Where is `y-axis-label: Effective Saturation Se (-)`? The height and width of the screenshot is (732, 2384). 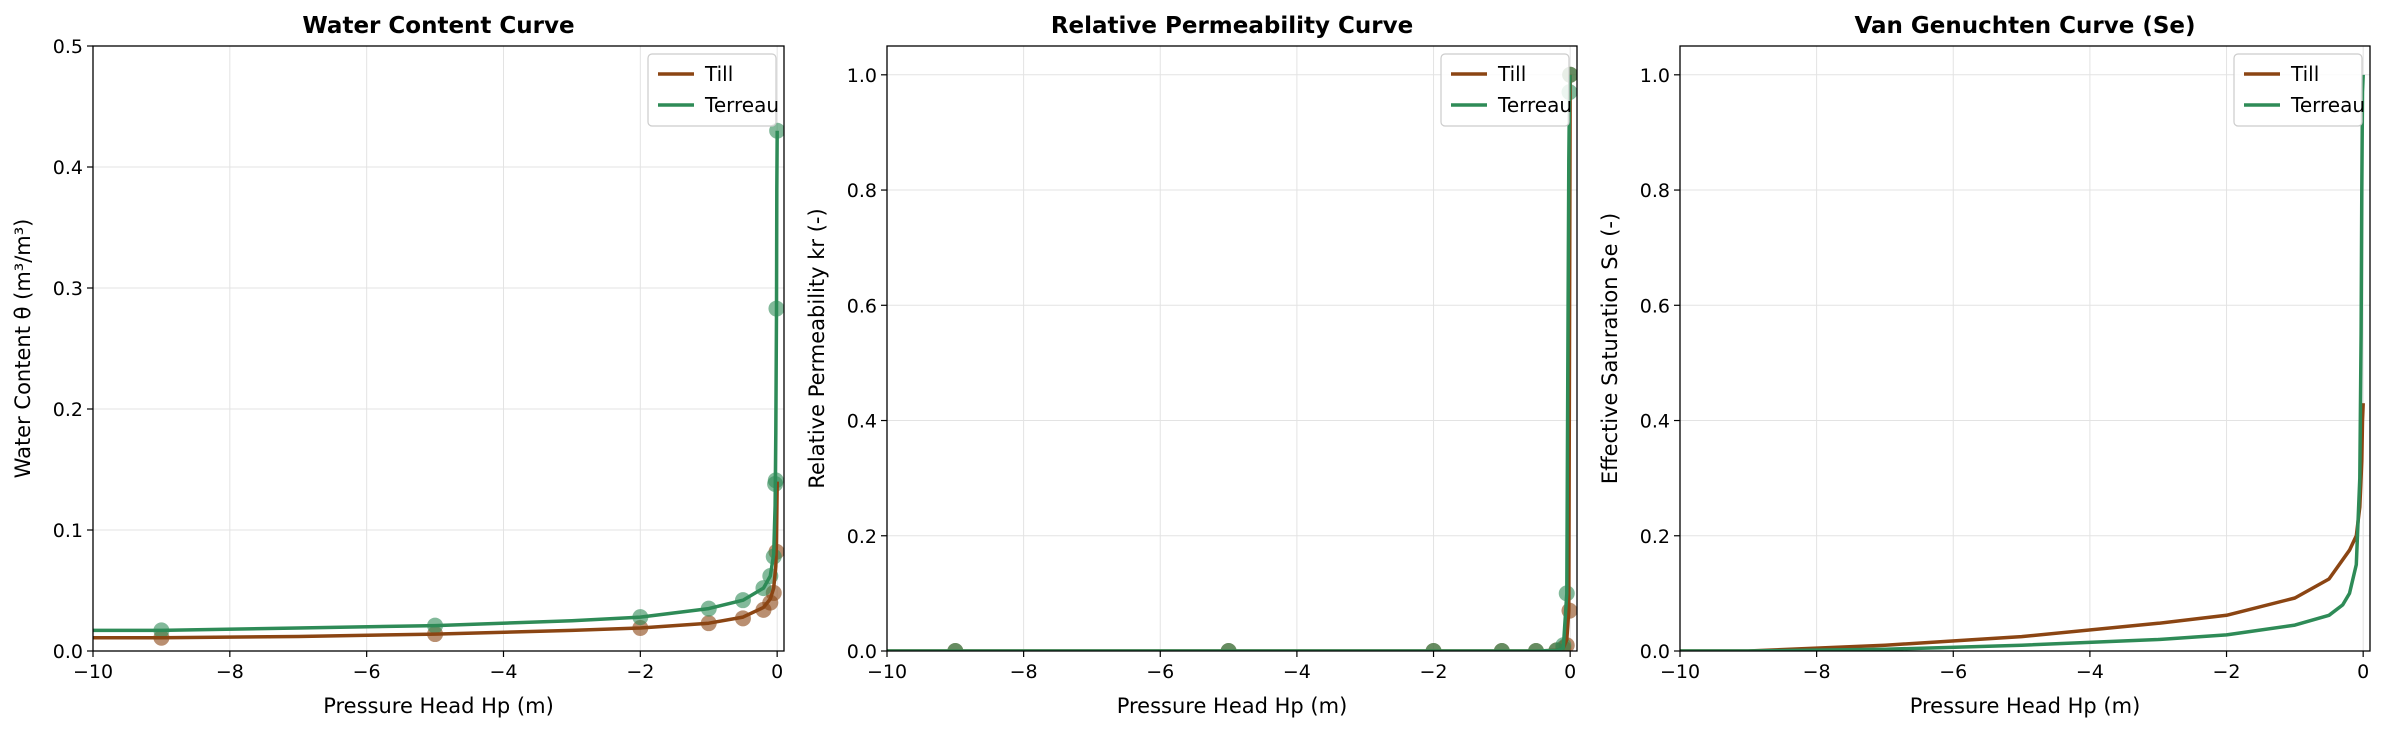
y-axis-label: Effective Saturation Se (-) is located at coordinates (1610, 348).